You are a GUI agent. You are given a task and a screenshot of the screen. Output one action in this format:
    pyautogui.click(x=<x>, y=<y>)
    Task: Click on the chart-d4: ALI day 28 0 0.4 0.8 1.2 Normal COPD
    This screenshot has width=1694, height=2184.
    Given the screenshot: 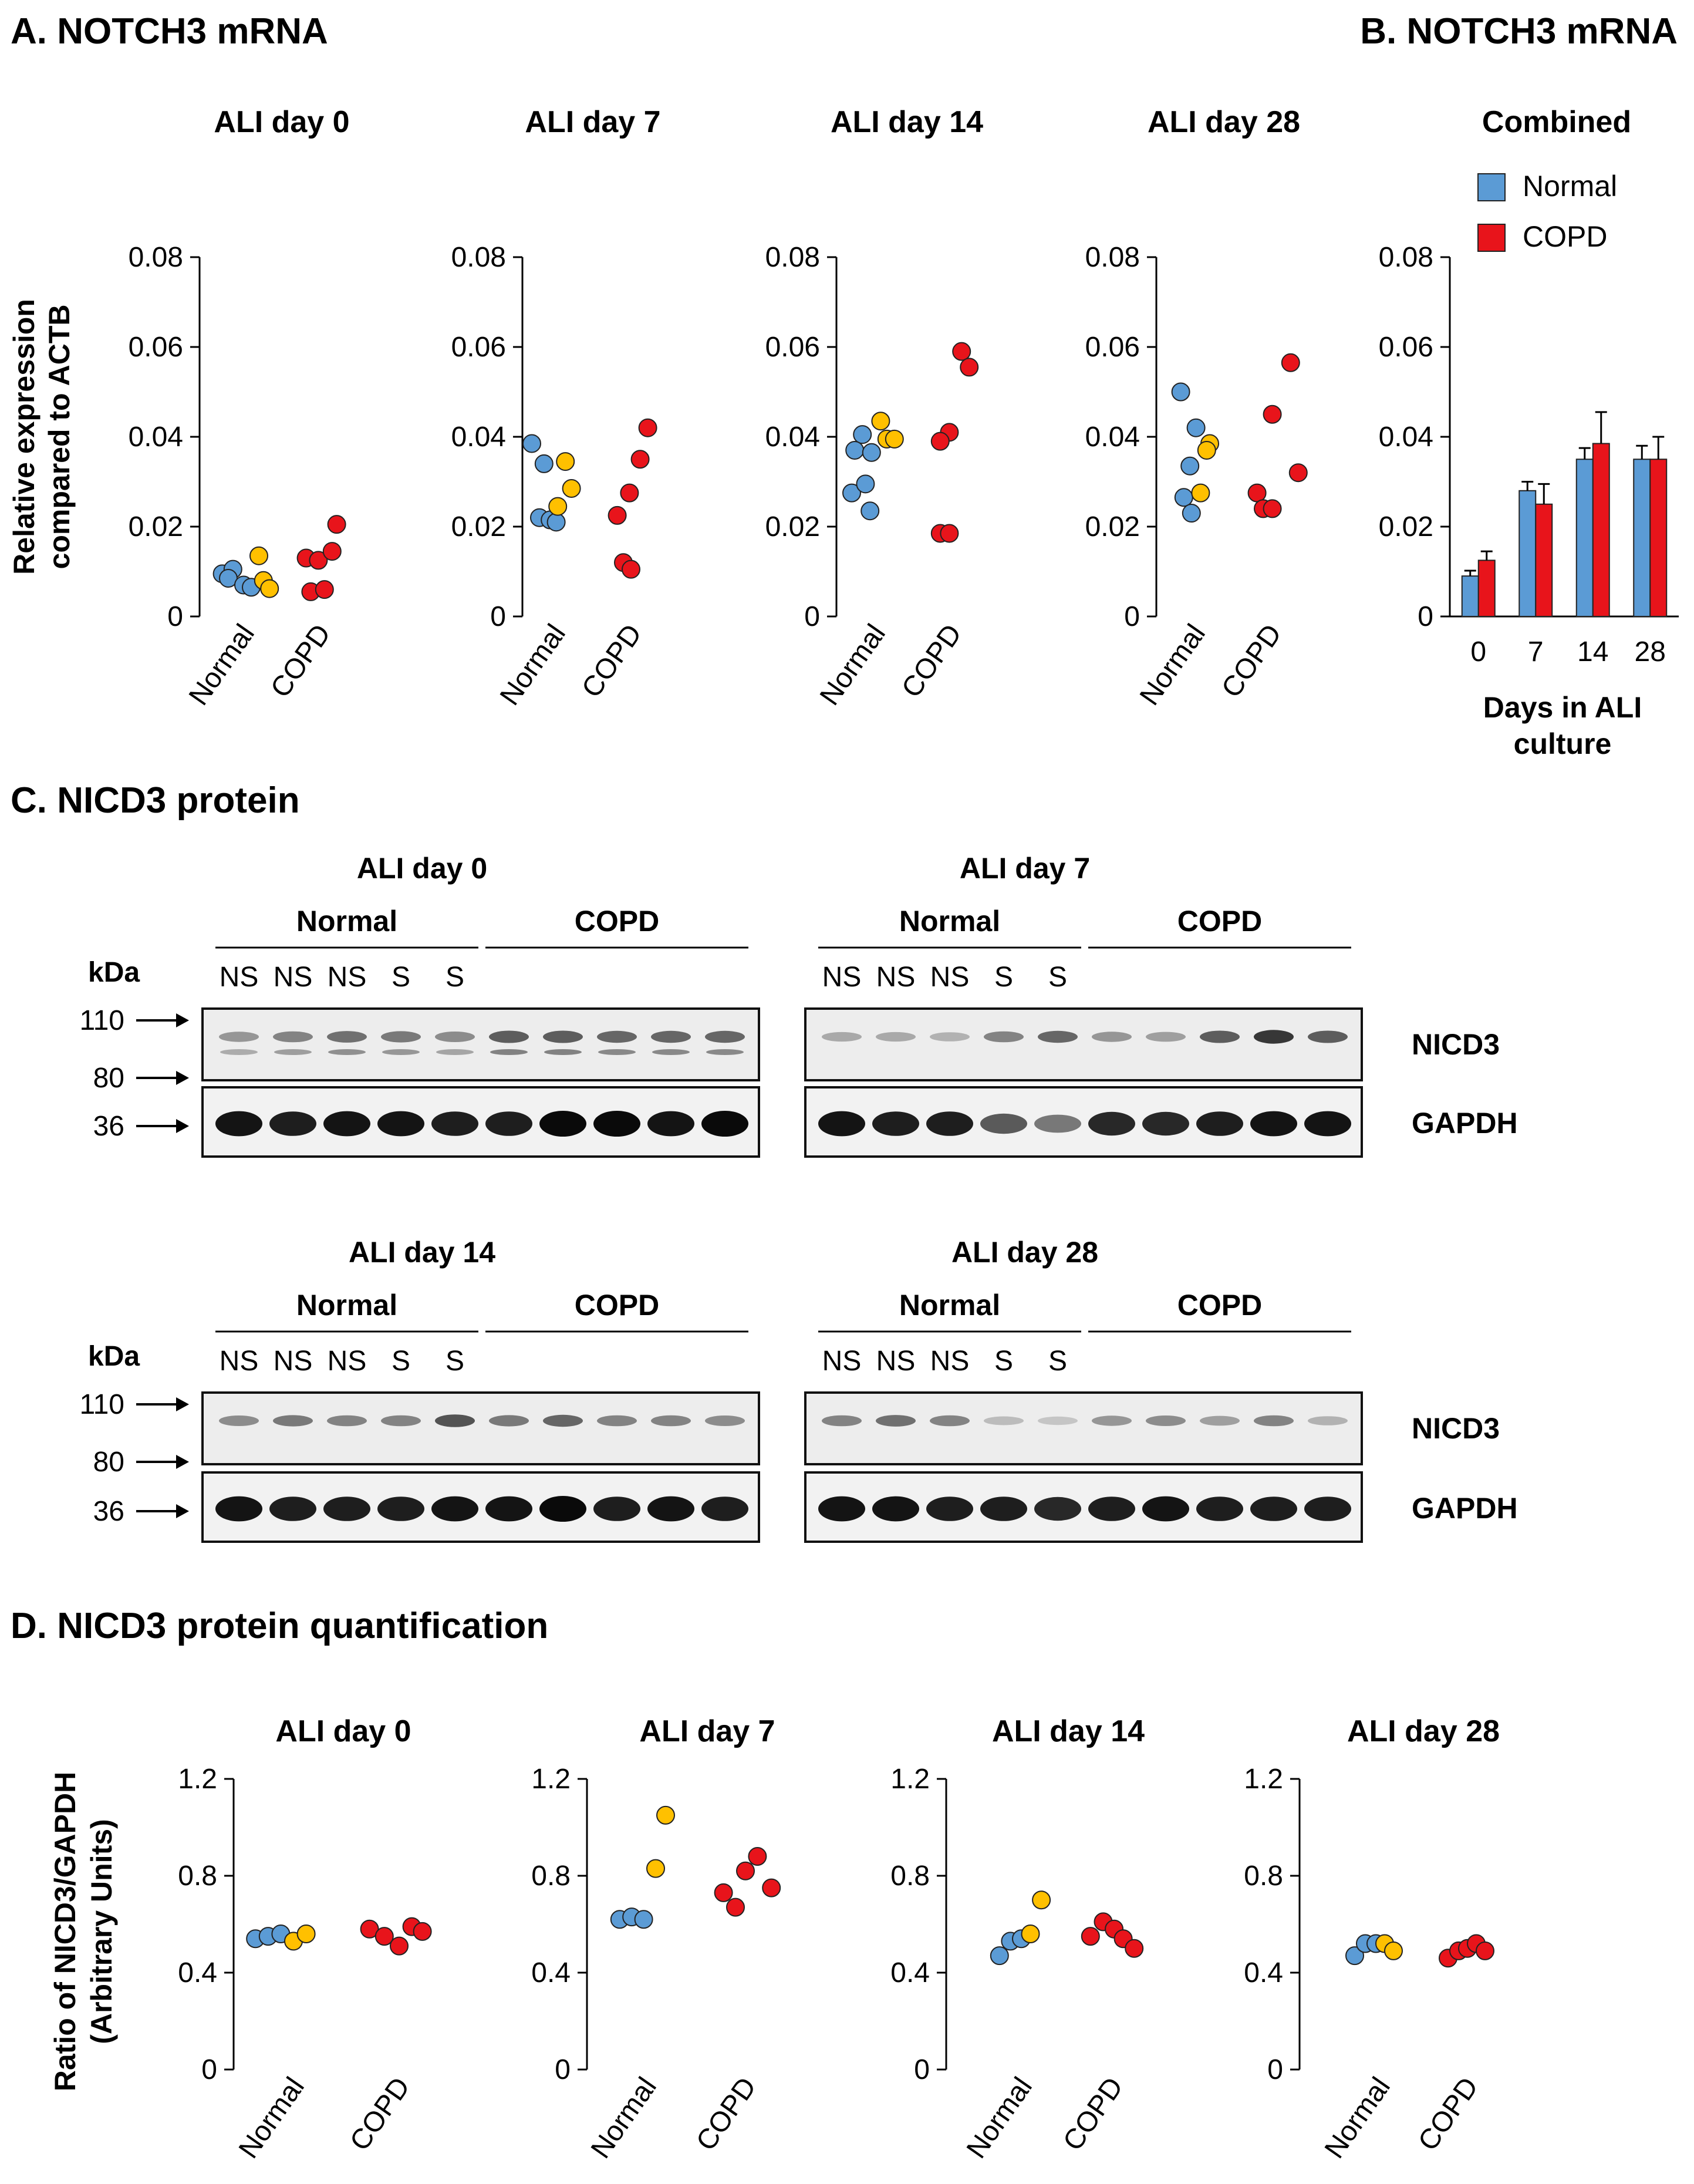 What is the action you would take?
    pyautogui.click(x=1372, y=1939)
    